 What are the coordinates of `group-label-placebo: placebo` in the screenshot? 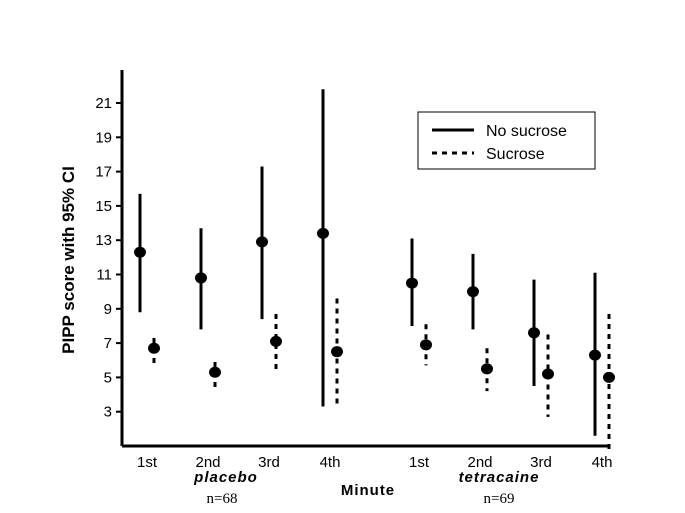 It's located at (225, 477).